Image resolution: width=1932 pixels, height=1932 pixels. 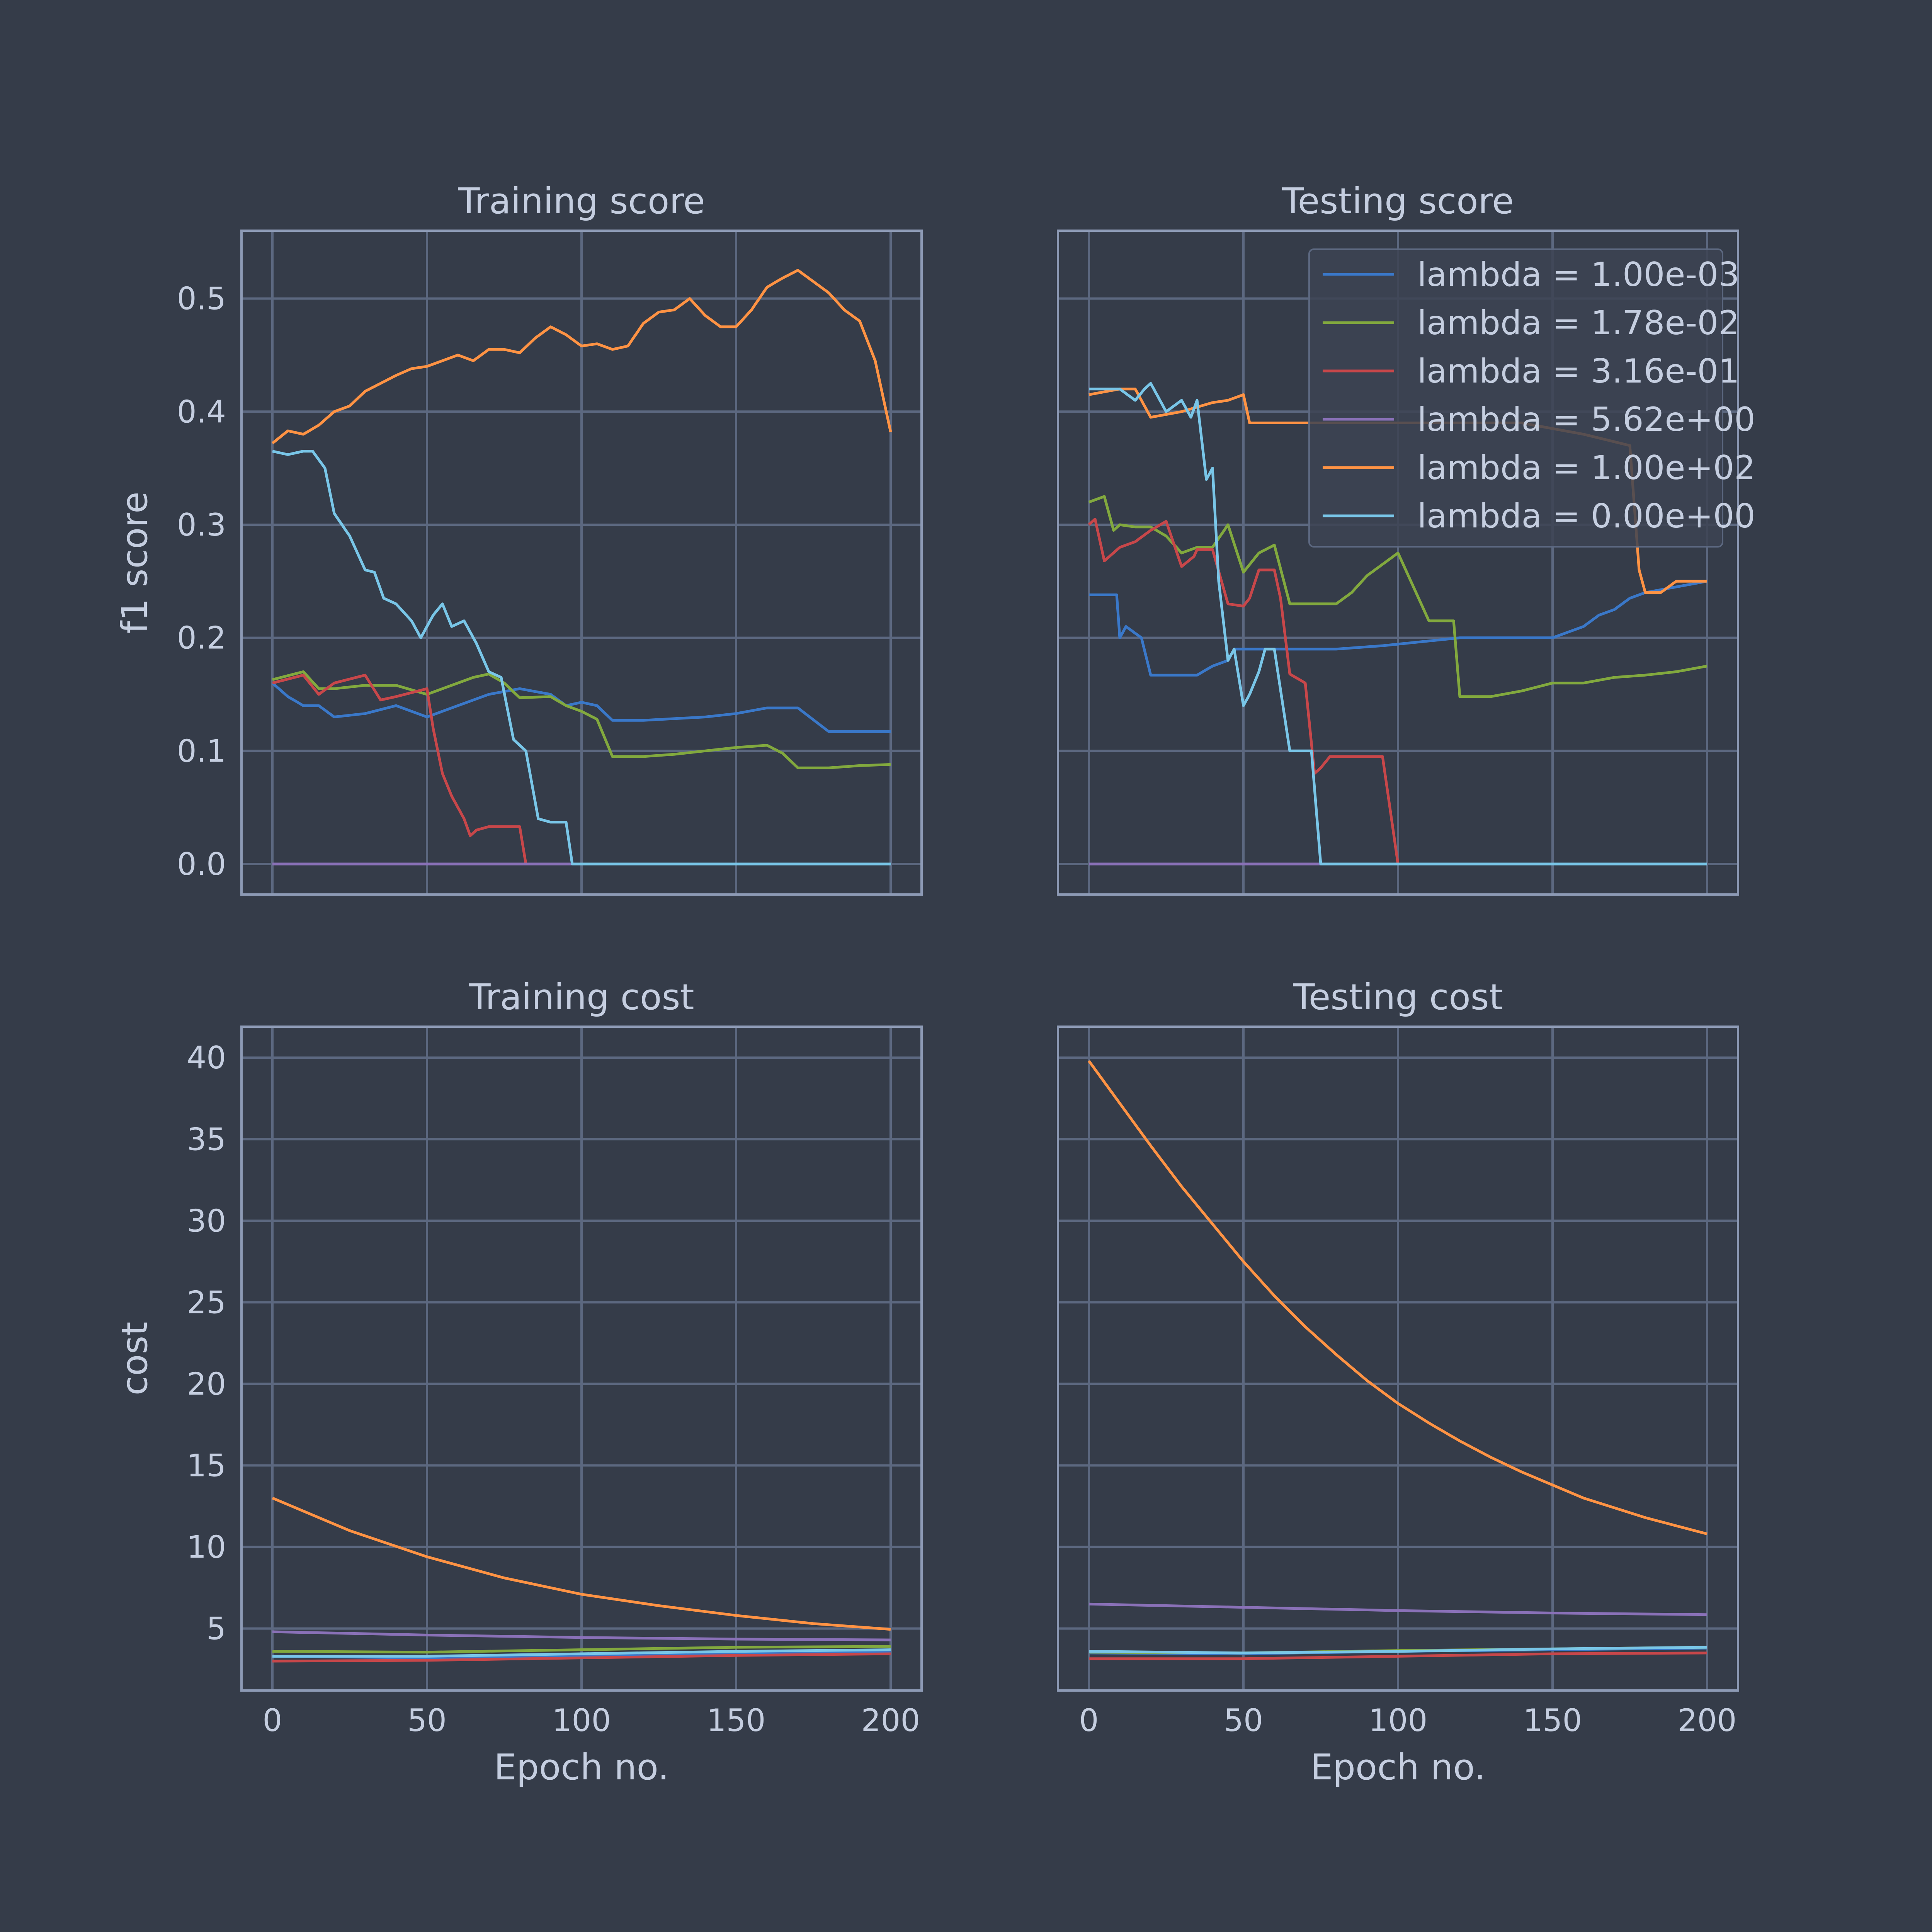 What do you see at coordinates (202, 751) in the screenshot?
I see `y-tick-label: 0.1` at bounding box center [202, 751].